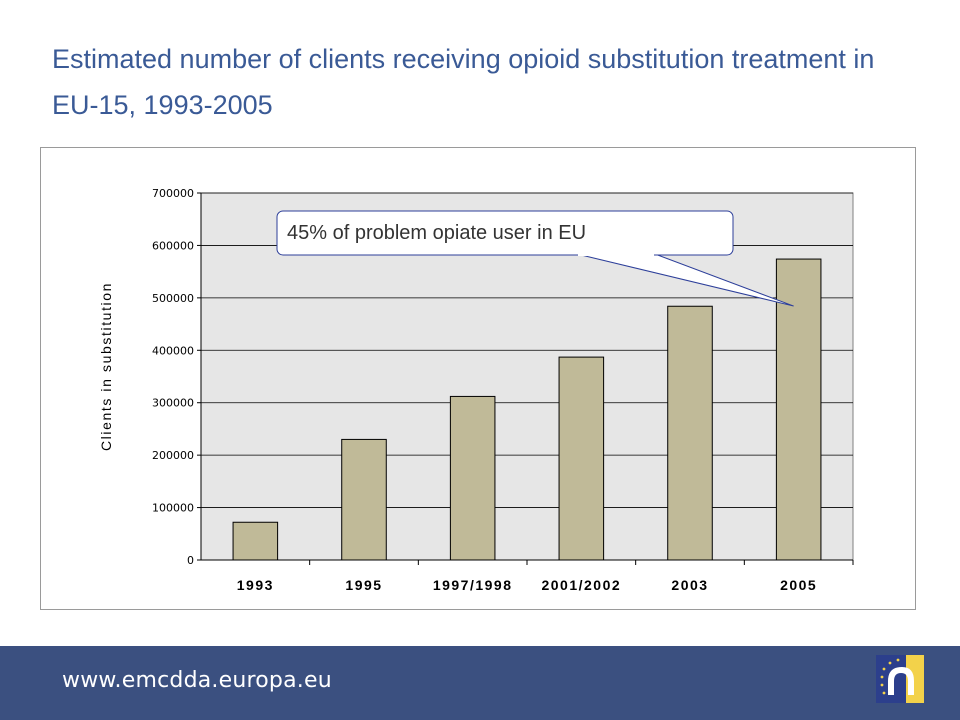  I want to click on y-tick-label: 500000, so click(173, 298).